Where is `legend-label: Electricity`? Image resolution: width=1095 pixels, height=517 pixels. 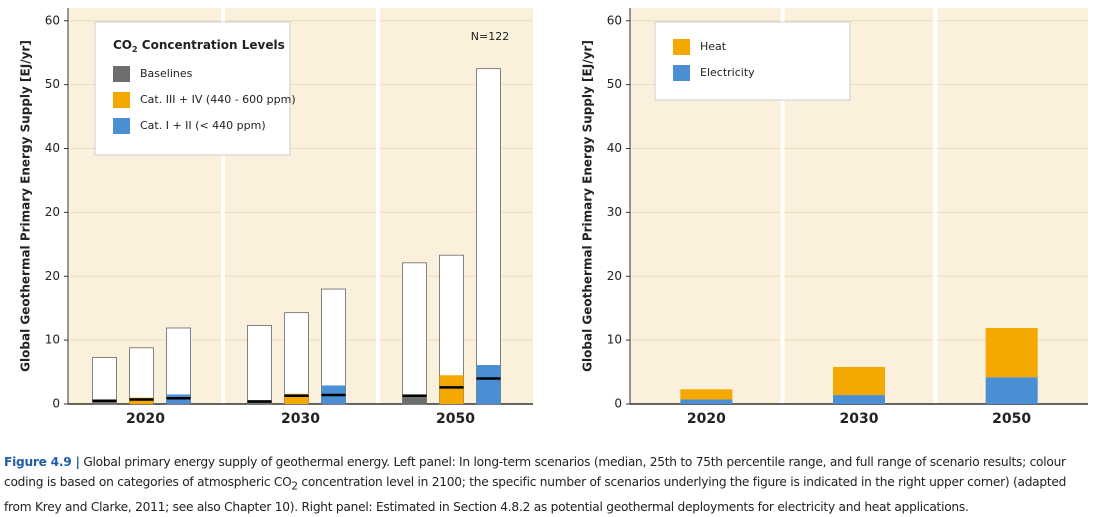
legend-label: Electricity is located at coordinates (727, 72).